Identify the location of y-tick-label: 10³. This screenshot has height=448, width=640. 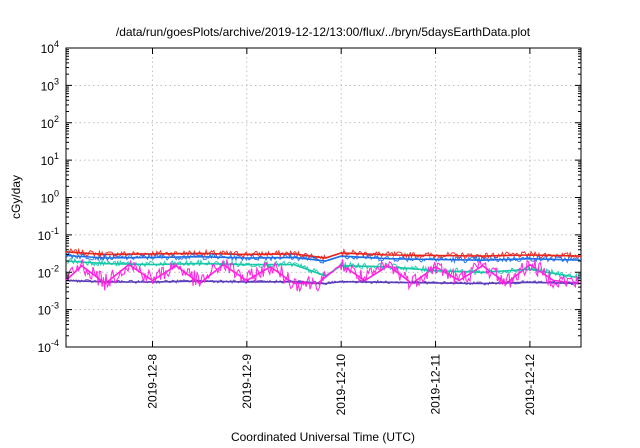
(50, 84).